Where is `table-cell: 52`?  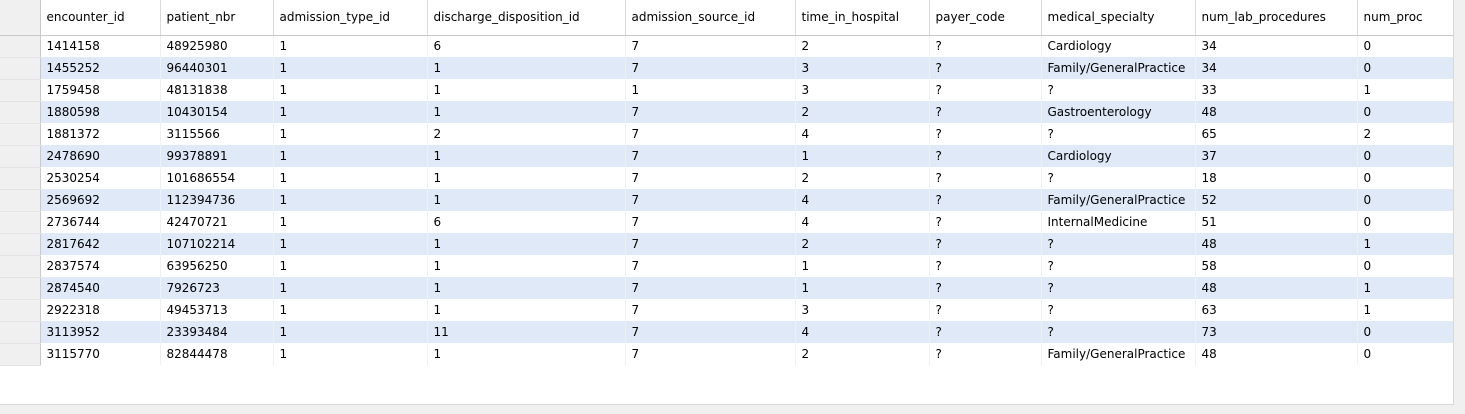
table-cell: 52 is located at coordinates (1276, 200).